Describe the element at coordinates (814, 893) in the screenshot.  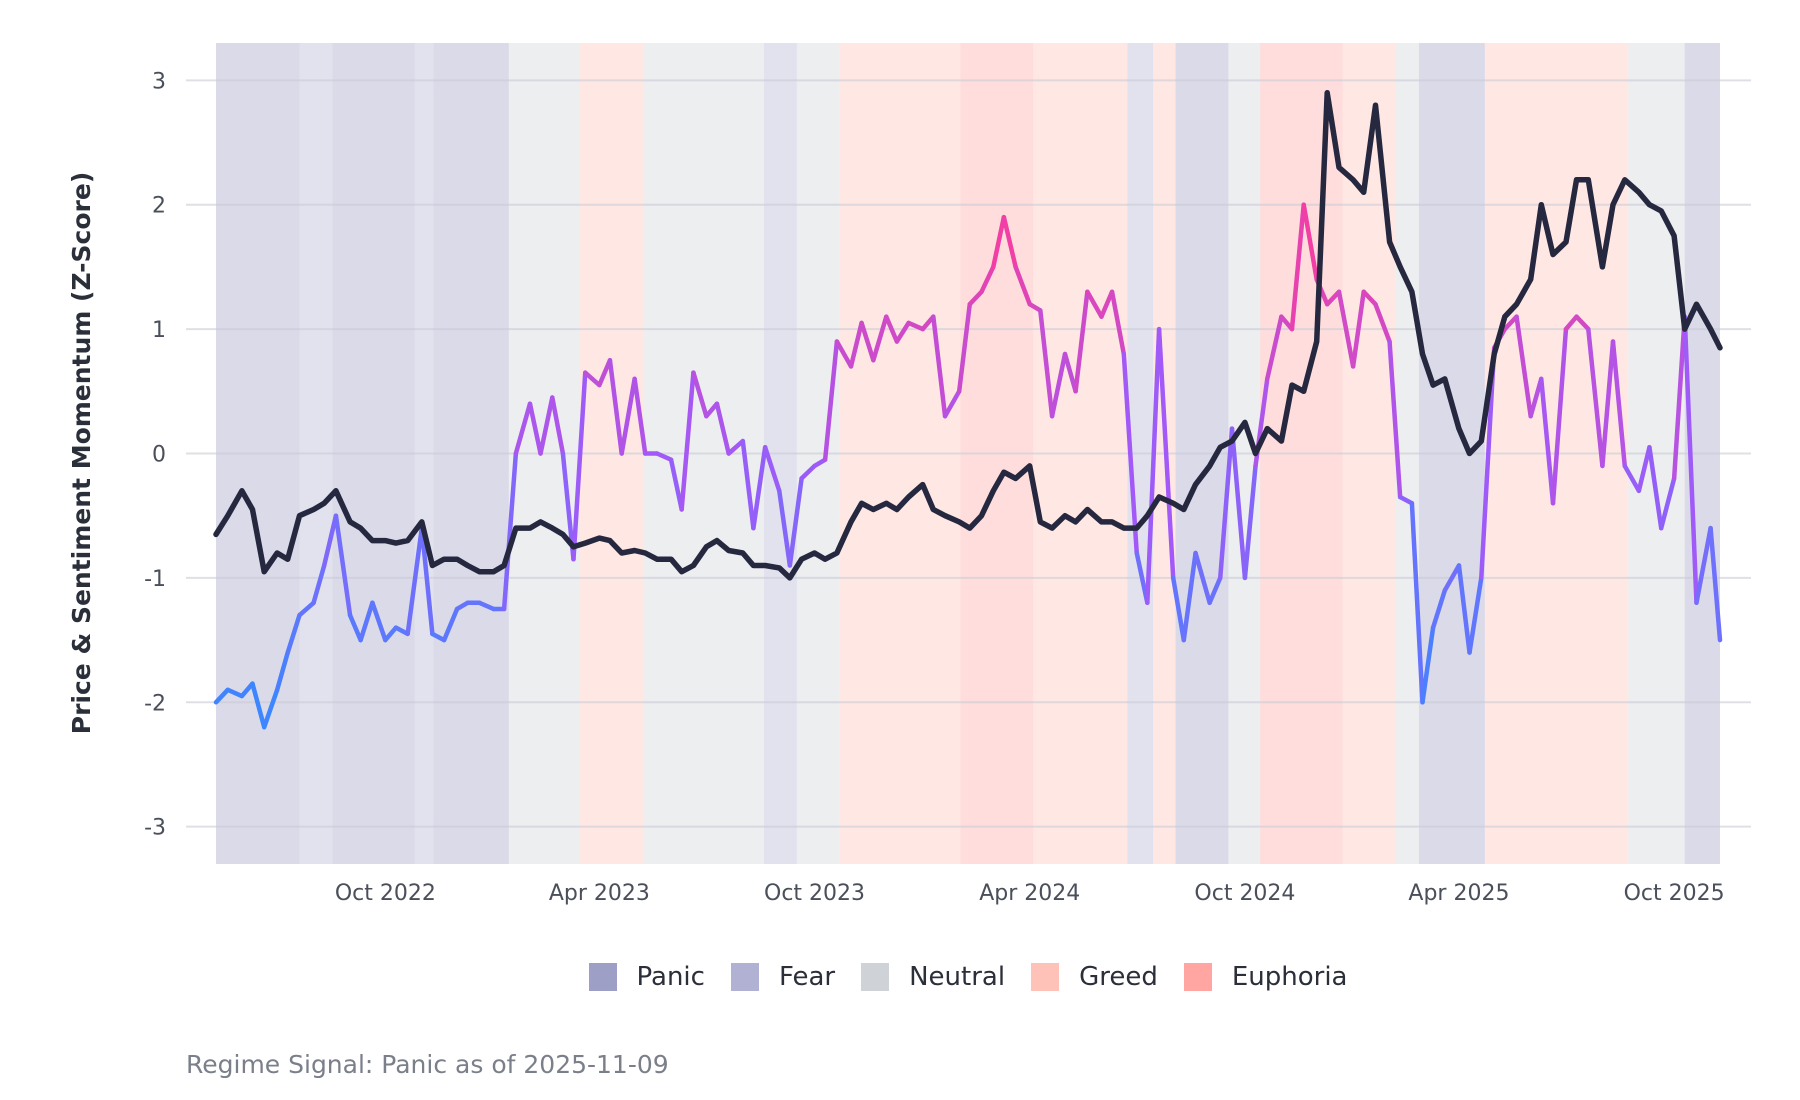
I see `x-tick-label: Oct 2023` at that location.